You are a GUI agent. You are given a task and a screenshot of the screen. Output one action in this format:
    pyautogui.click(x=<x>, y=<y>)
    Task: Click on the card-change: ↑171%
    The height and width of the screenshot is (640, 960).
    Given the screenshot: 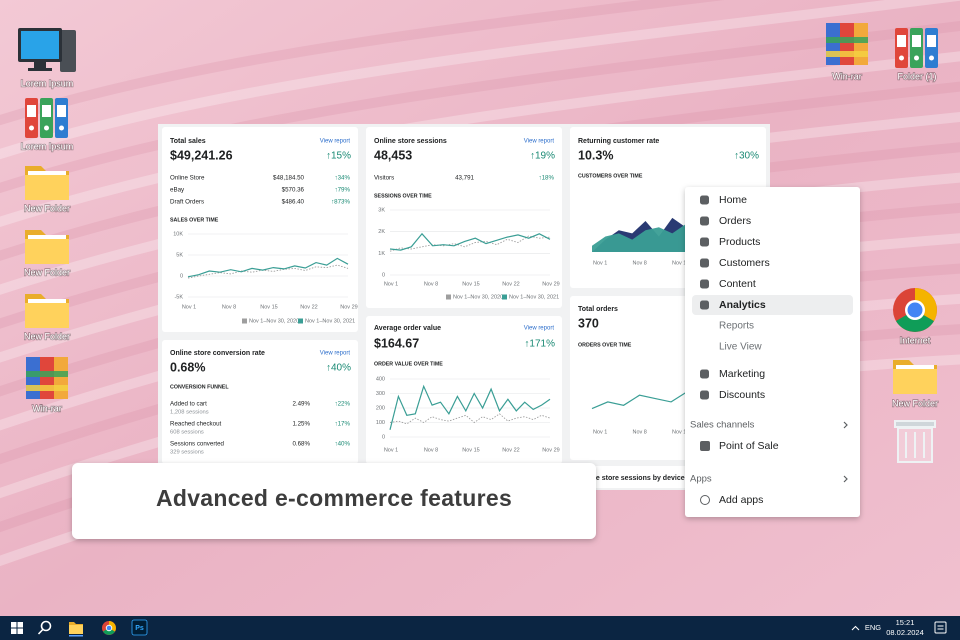 What is the action you would take?
    pyautogui.click(x=539, y=344)
    